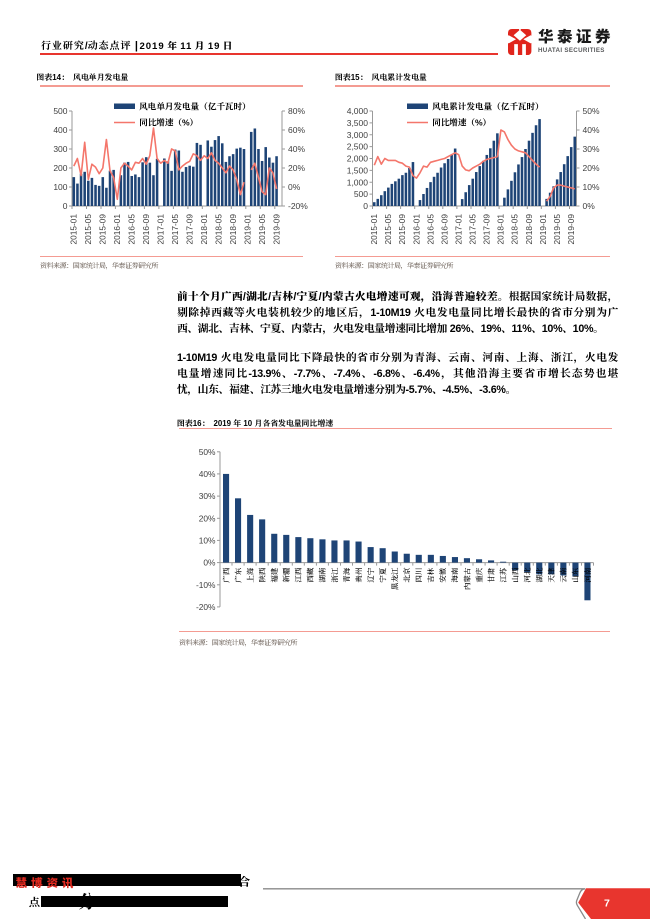  Describe the element at coordinates (431, 574) in the screenshot. I see `svg-text: 吉林` at that location.